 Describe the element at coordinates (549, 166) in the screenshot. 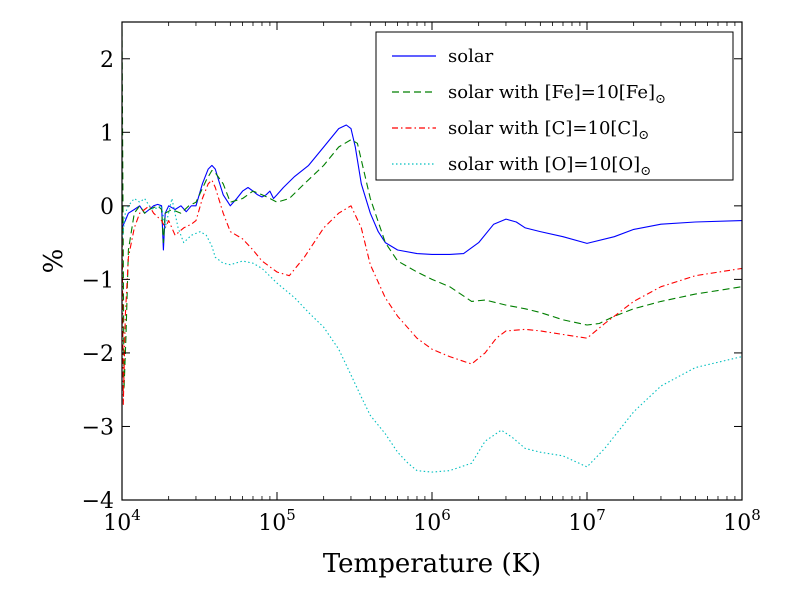

I see `legend-label-3: solar with [O]=10[O]⊙` at that location.